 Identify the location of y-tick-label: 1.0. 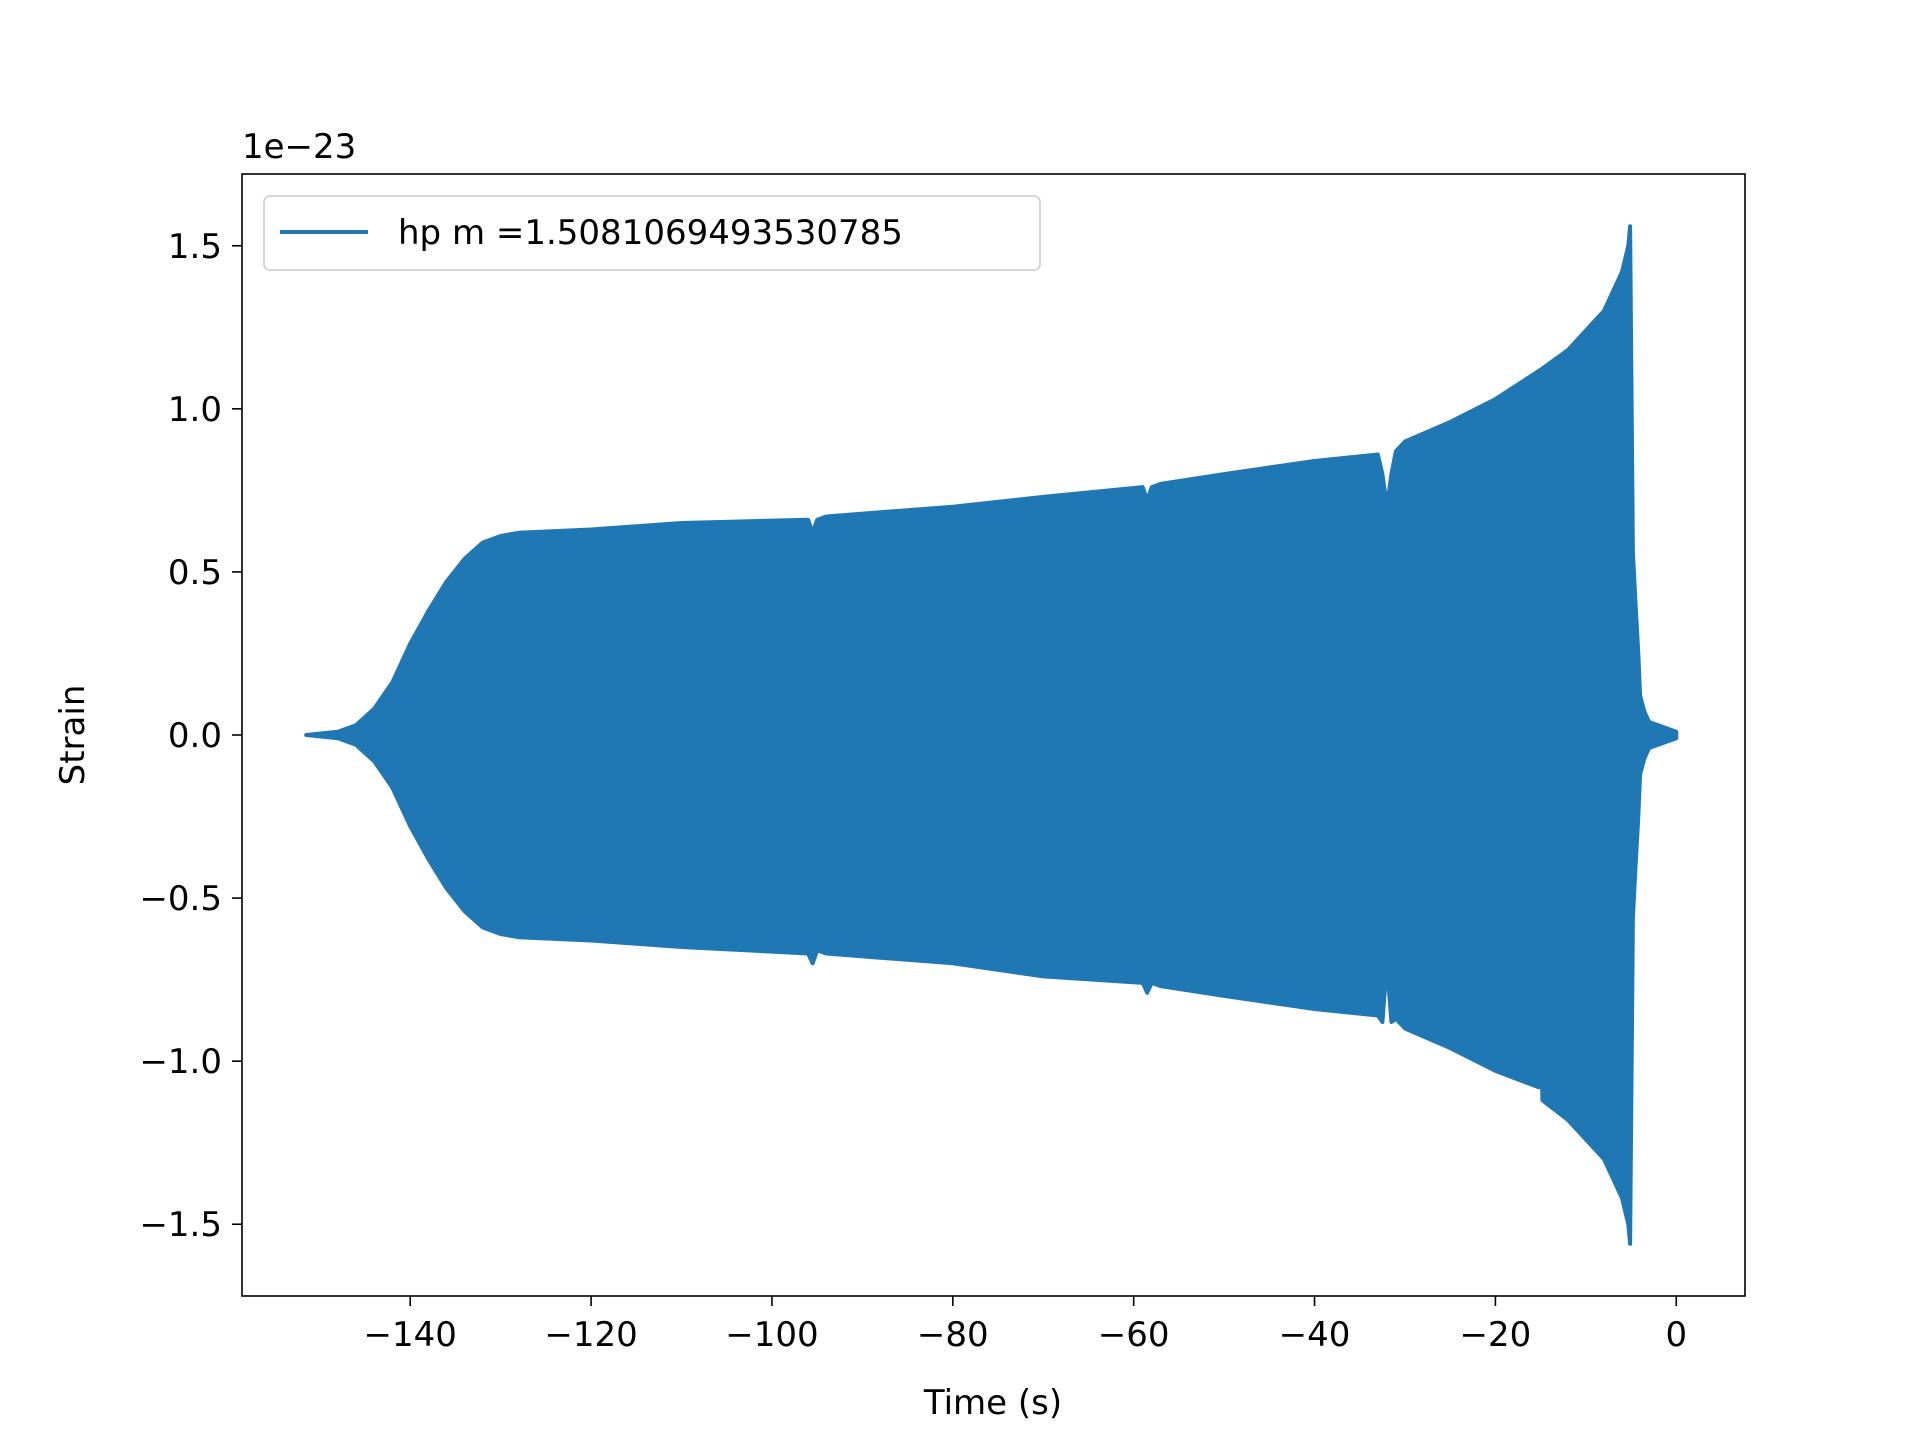
(195, 410).